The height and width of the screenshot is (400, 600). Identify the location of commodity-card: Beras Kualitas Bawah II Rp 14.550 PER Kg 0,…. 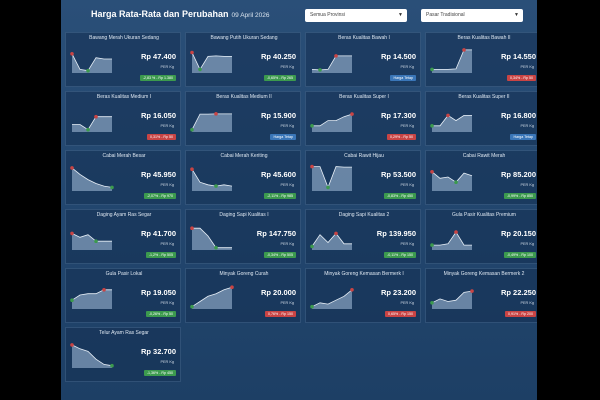
(481, 59).